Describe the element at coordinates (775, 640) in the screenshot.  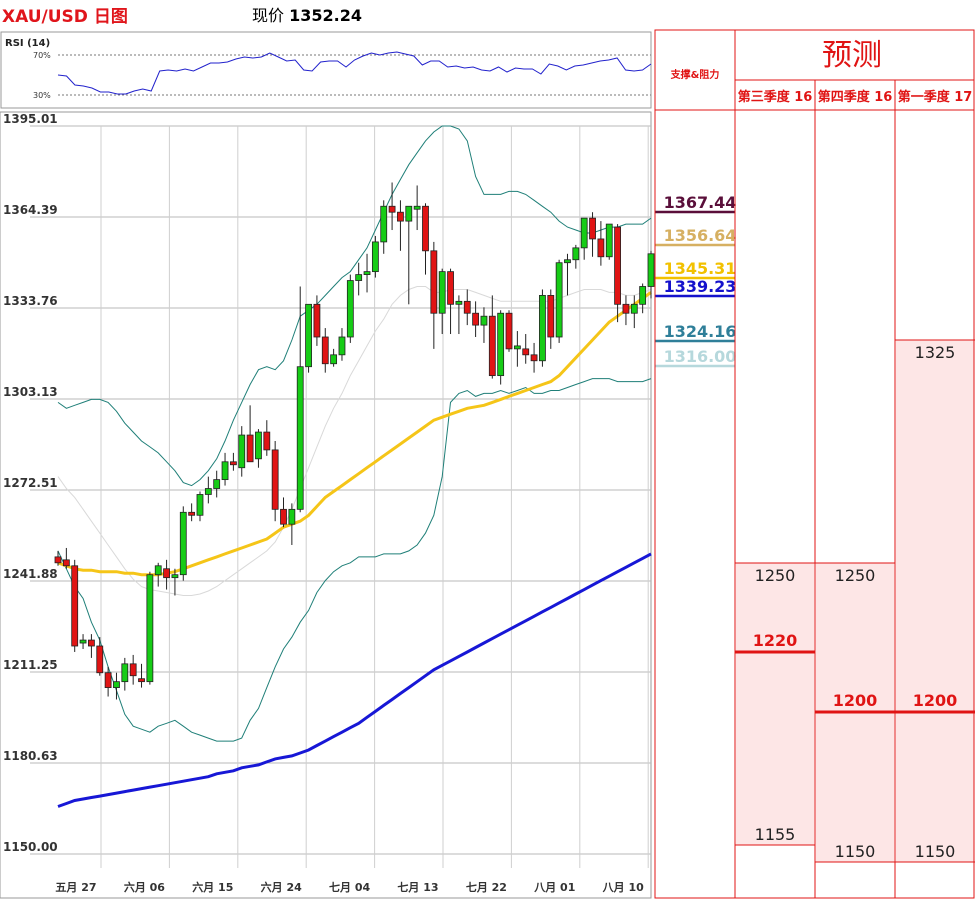
I see `forecast-target-value: 1220` at that location.